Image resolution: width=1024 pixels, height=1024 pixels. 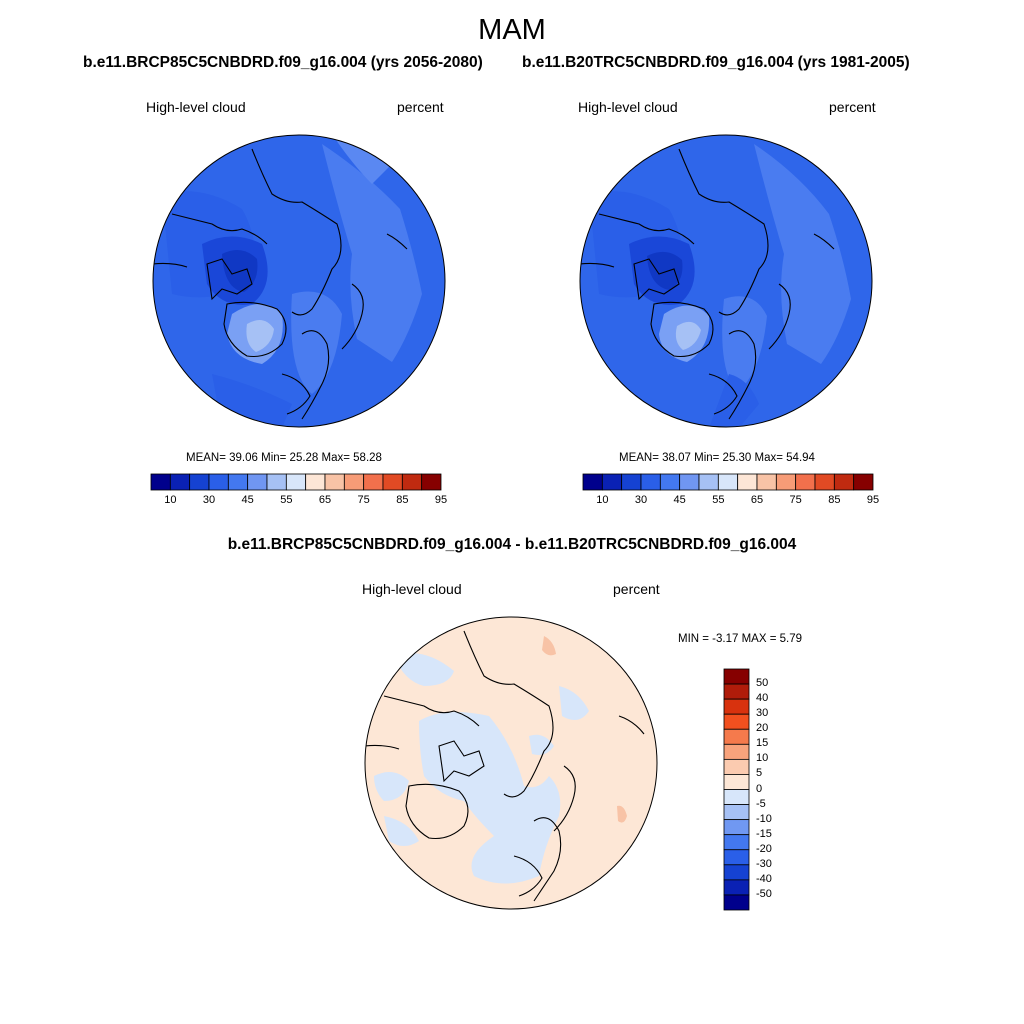 I want to click on future-colorbar-tick-label: 85, so click(x=402, y=500).